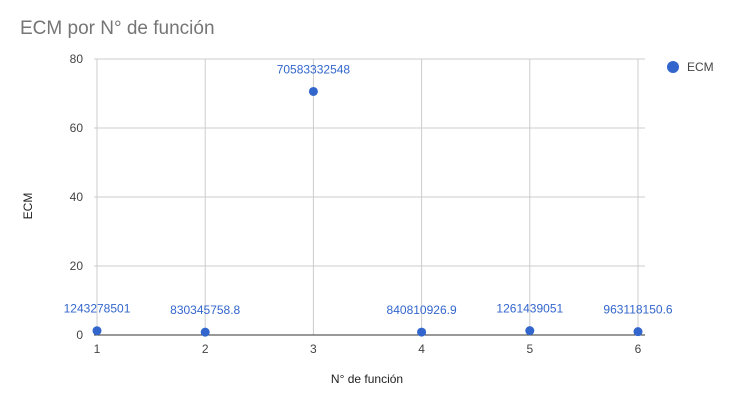  I want to click on legend-marker-ecm, so click(673, 67).